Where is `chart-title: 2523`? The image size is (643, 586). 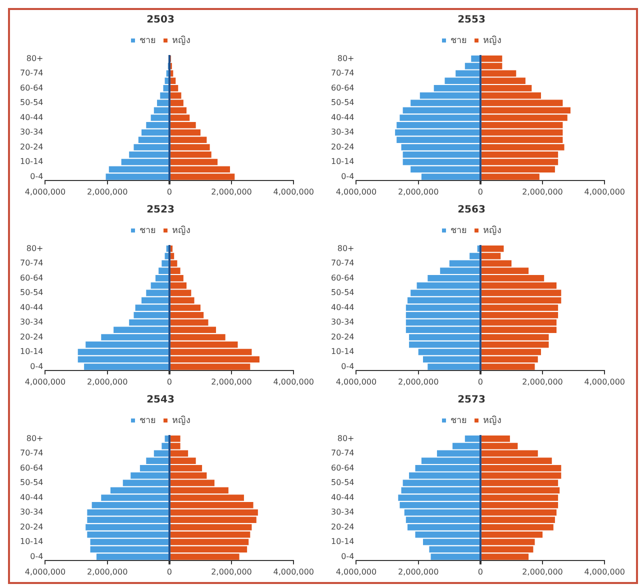
chart-title: 2523 is located at coordinates (160, 210).